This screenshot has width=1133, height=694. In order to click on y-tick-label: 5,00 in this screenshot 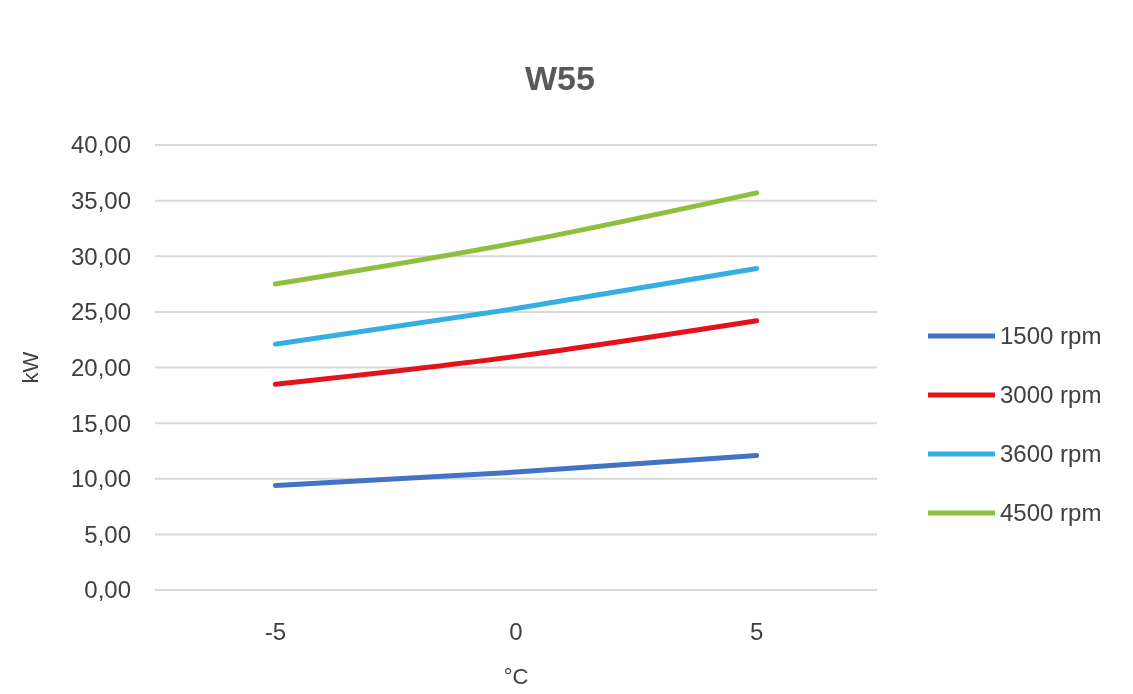, I will do `click(107, 534)`.